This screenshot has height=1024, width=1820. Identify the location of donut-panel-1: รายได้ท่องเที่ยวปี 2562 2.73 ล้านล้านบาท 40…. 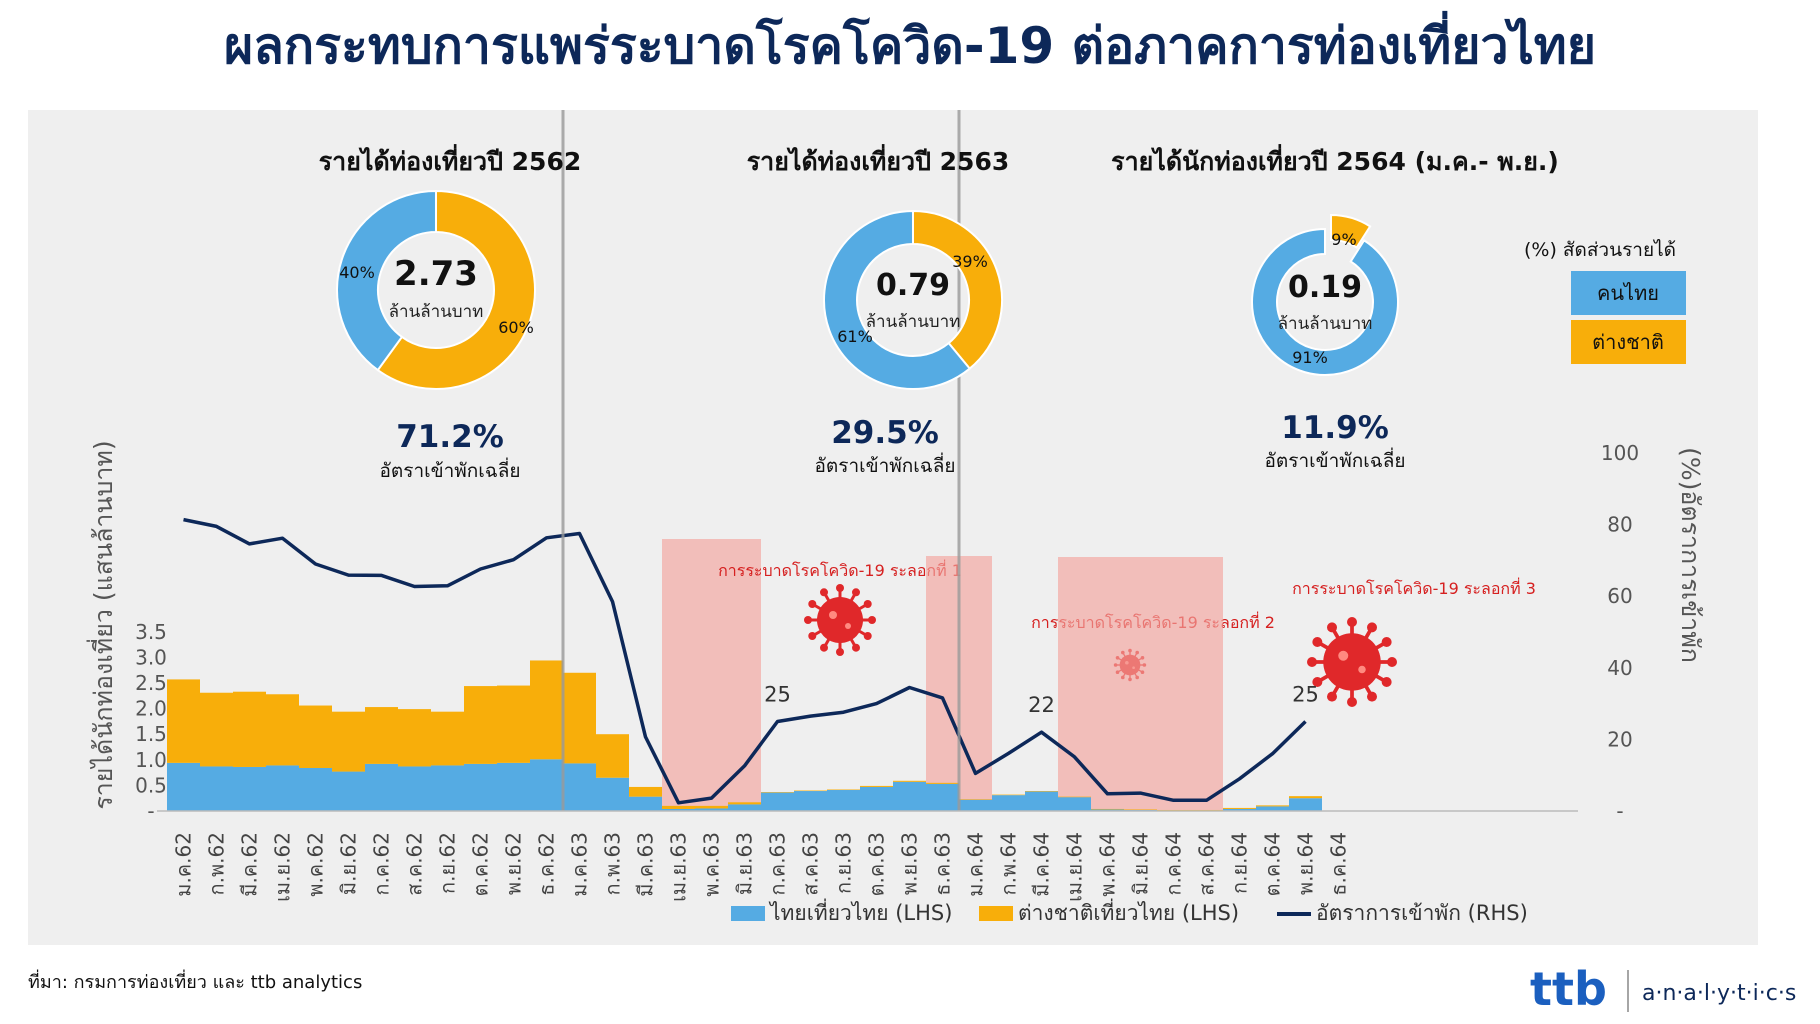
(450, 313).